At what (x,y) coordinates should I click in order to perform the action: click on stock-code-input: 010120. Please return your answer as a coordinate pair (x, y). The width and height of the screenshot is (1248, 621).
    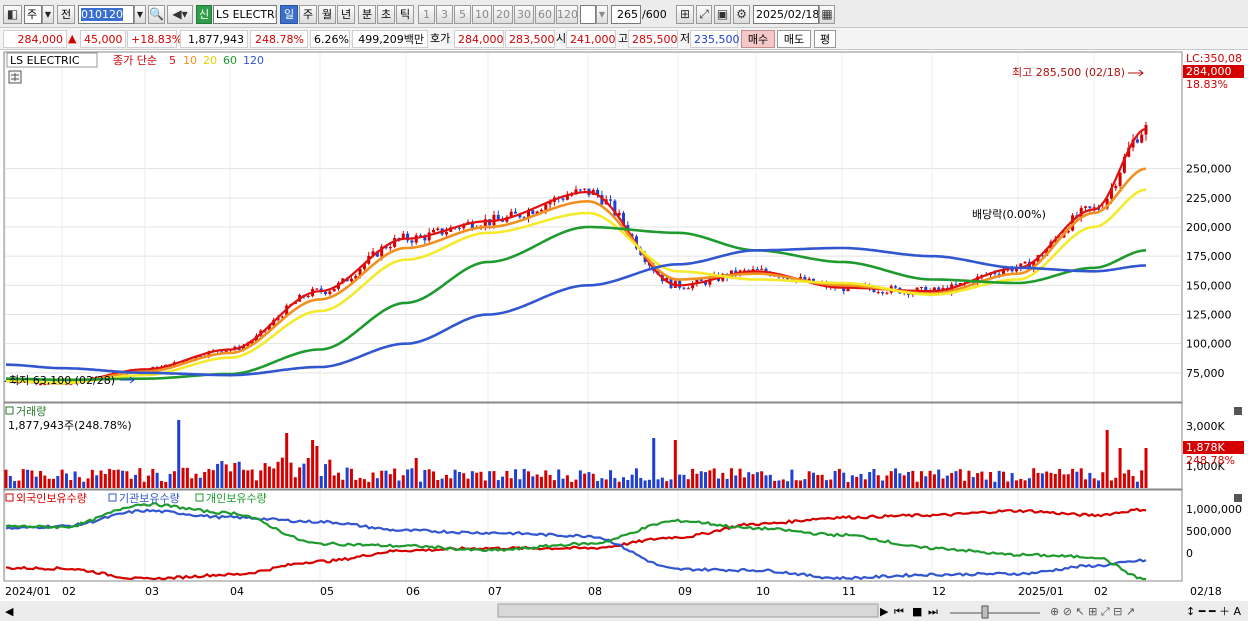
    Looking at the image, I should click on (106, 14).